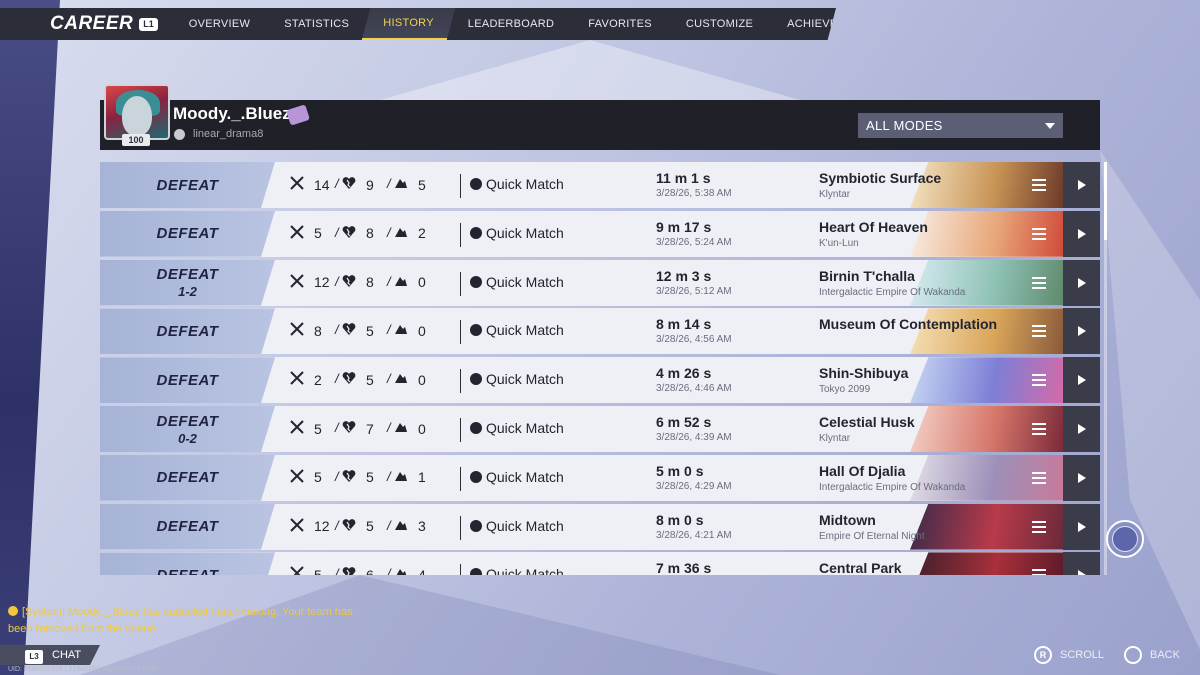  What do you see at coordinates (1152, 655) in the screenshot?
I see `back-hint: BACK` at bounding box center [1152, 655].